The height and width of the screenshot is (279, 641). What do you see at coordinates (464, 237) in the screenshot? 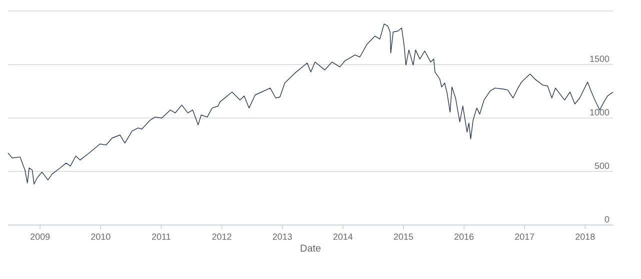
I see `x-tick-label: 2016` at bounding box center [464, 237].